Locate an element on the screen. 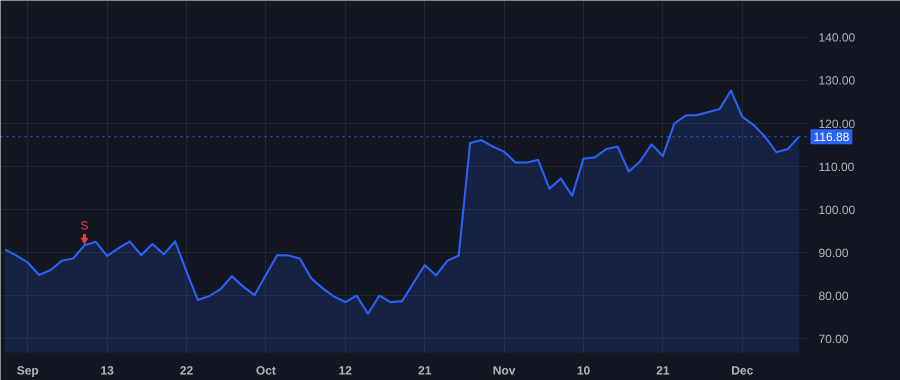 The width and height of the screenshot is (900, 380). y-tick-label: 90.00 is located at coordinates (833, 253).